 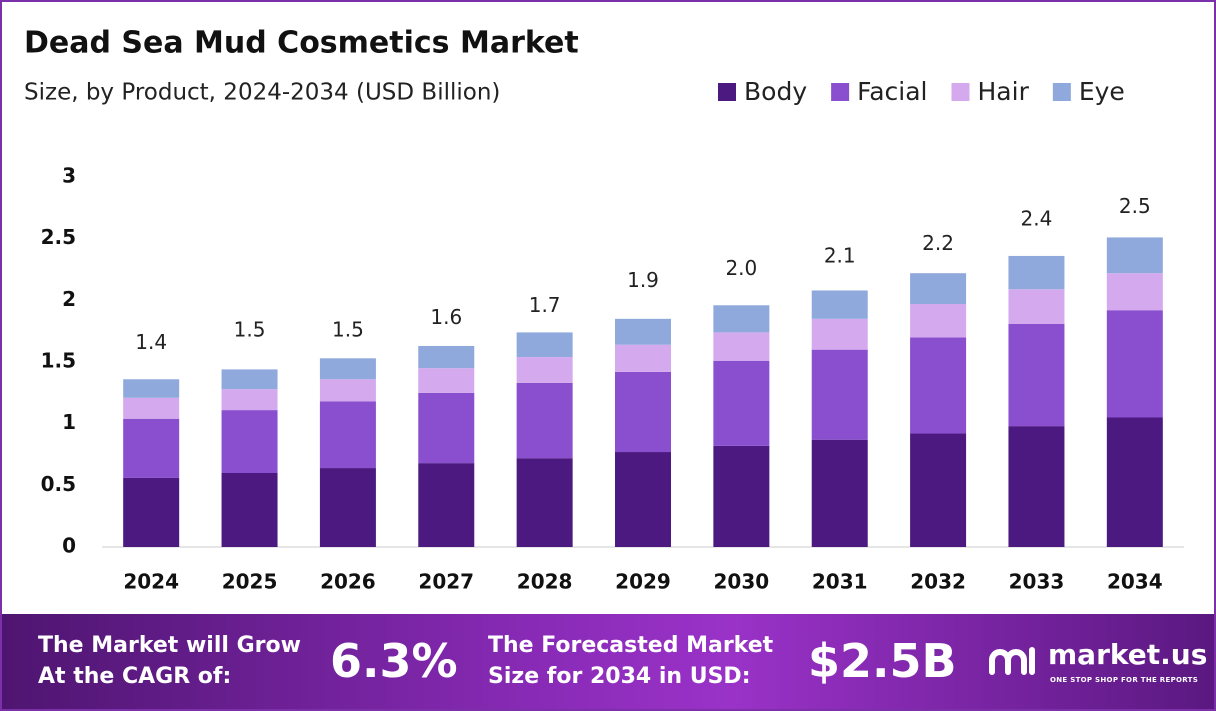 What do you see at coordinates (250, 582) in the screenshot?
I see `x-tick-label: 2025` at bounding box center [250, 582].